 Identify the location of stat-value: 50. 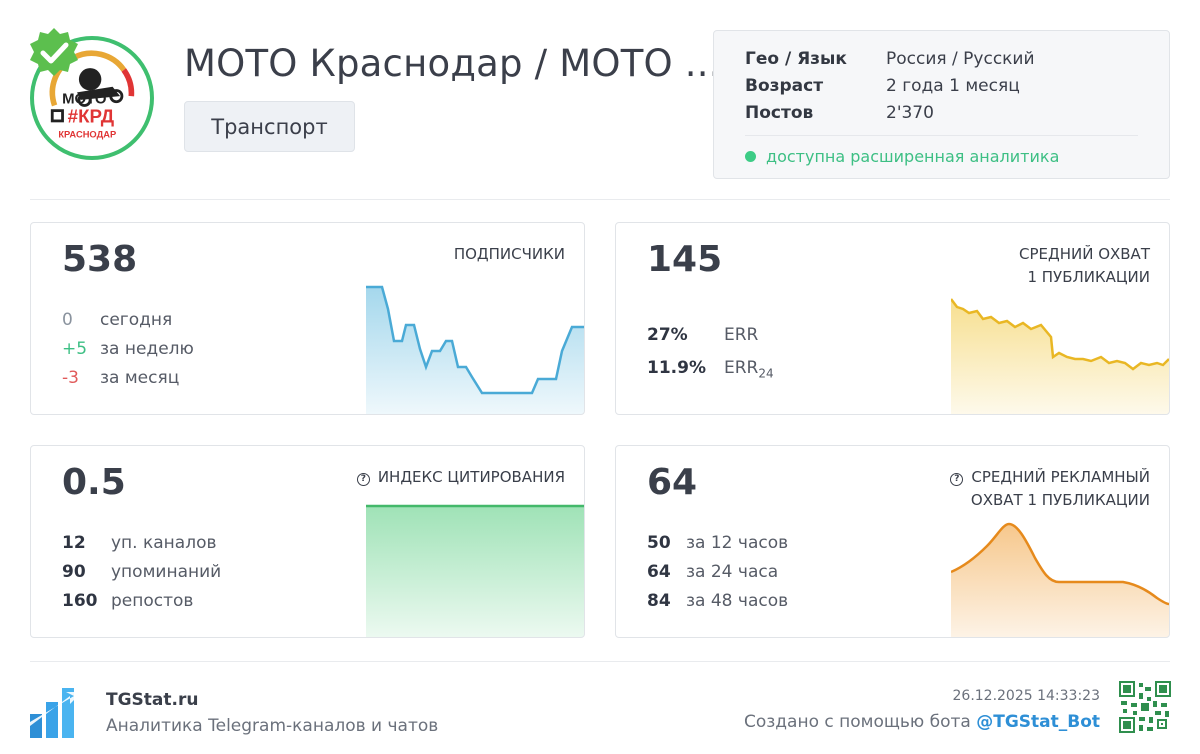
(659, 543).